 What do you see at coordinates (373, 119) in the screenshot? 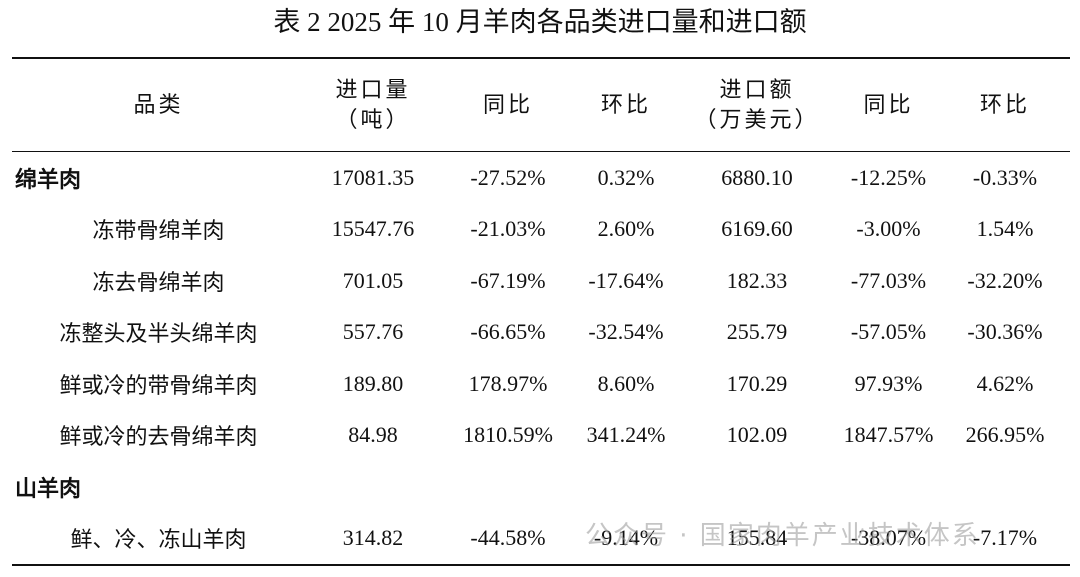
I see `header-text: （吨）` at bounding box center [373, 119].